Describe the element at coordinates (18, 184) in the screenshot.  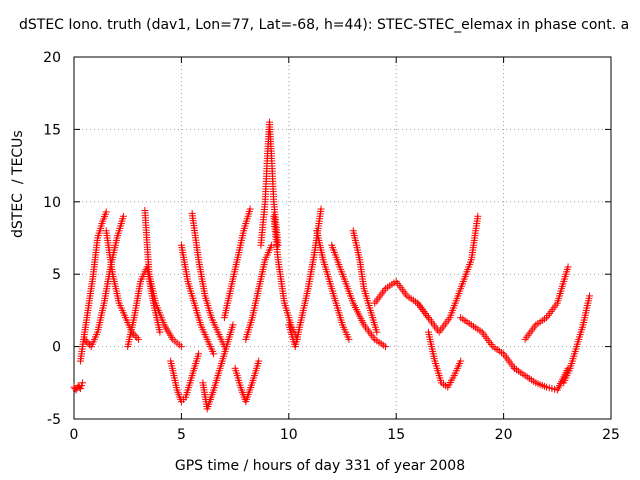
I see `y-axis-label: dSTEC / TECUs` at that location.